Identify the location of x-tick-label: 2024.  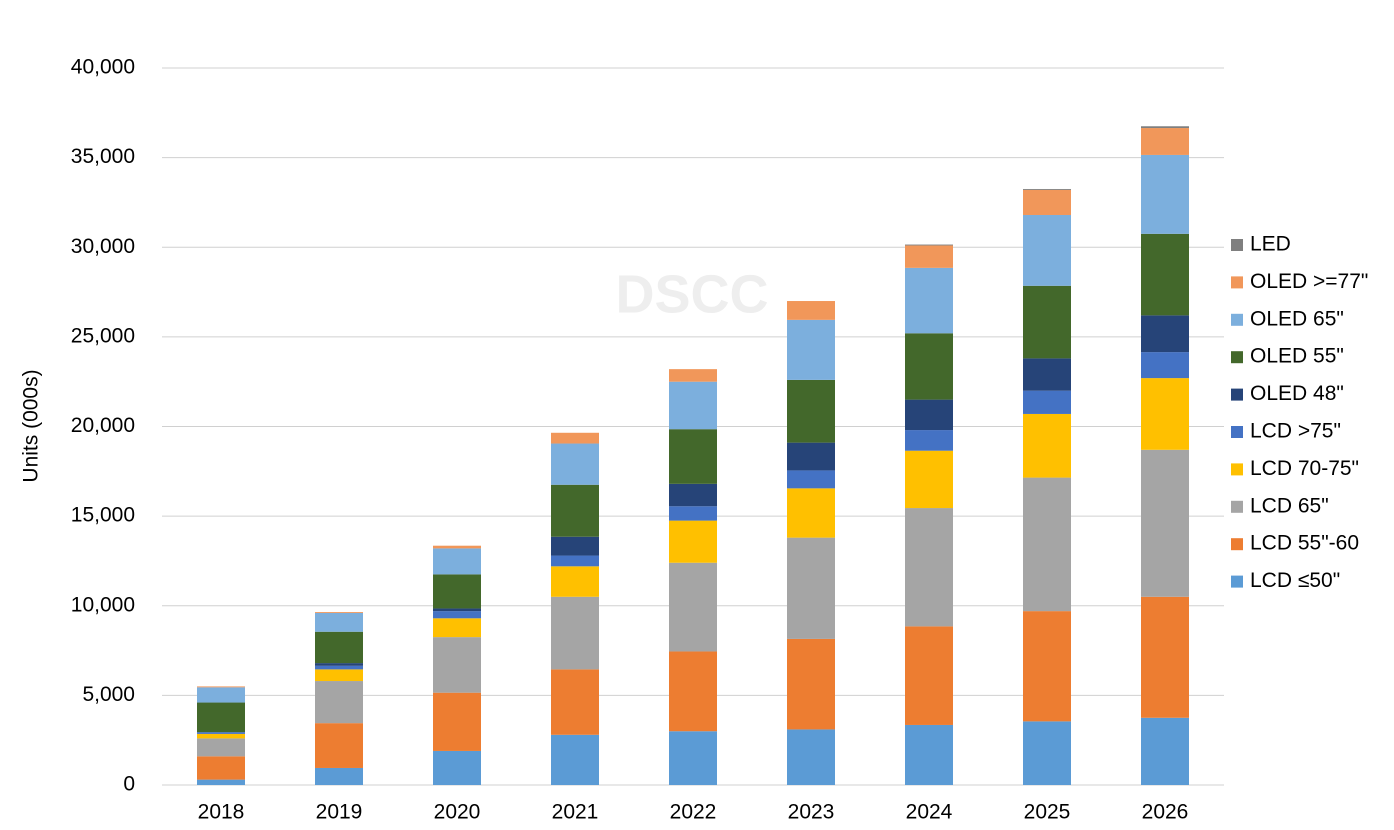
(929, 812).